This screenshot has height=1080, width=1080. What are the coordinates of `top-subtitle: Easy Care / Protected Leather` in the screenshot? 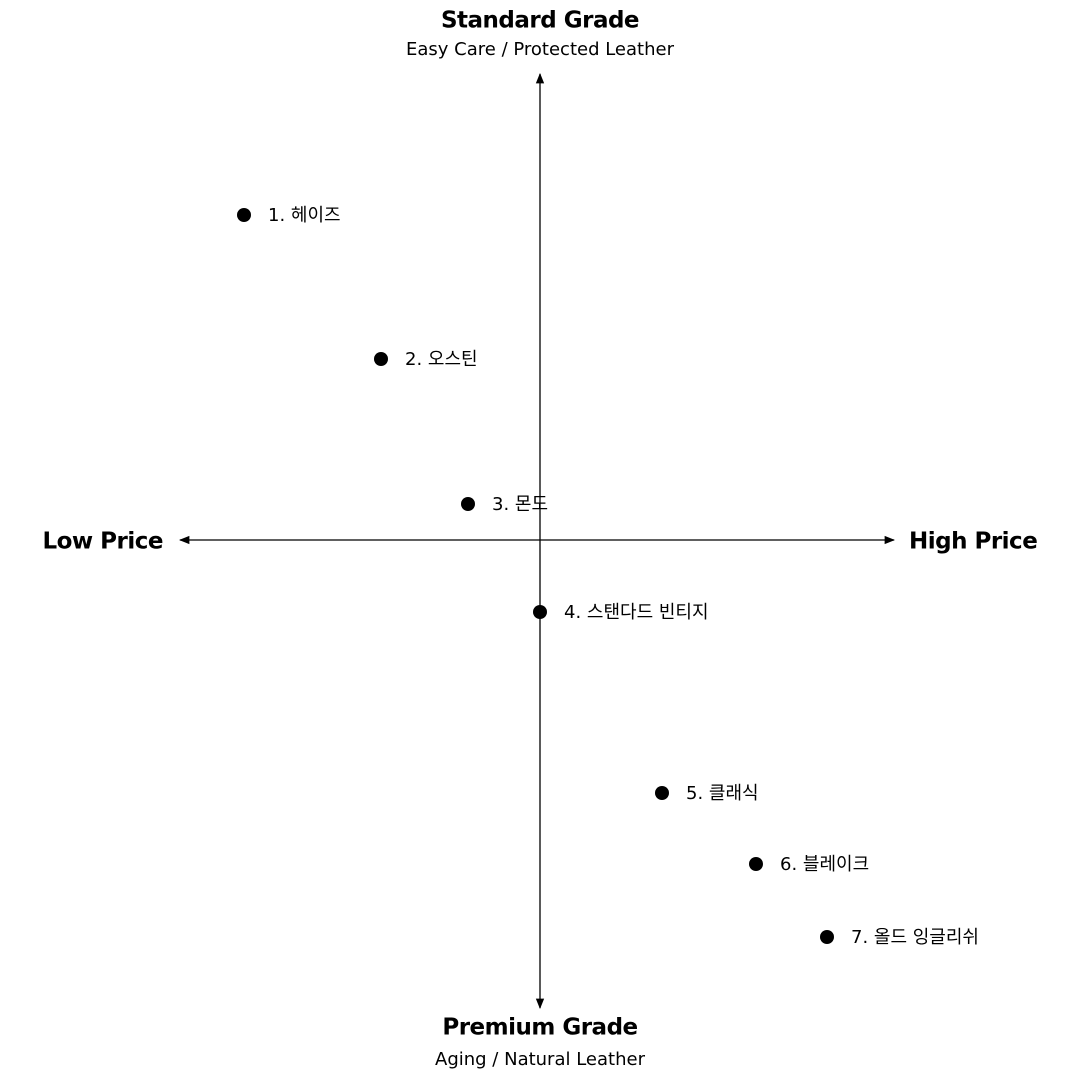 It's located at (540, 49).